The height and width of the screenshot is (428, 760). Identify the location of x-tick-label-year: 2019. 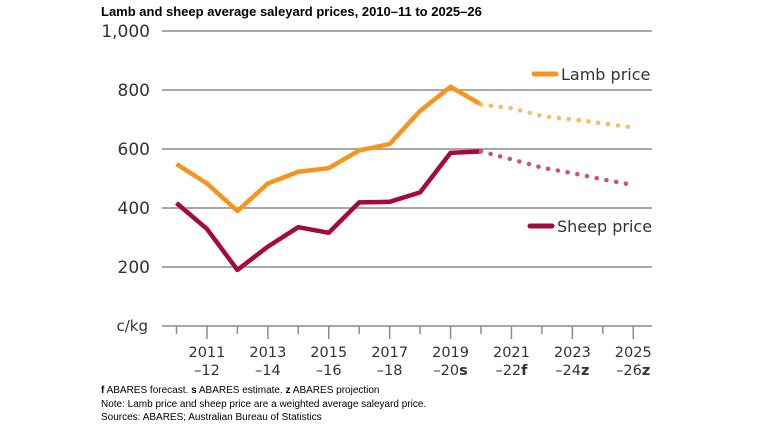
(450, 353).